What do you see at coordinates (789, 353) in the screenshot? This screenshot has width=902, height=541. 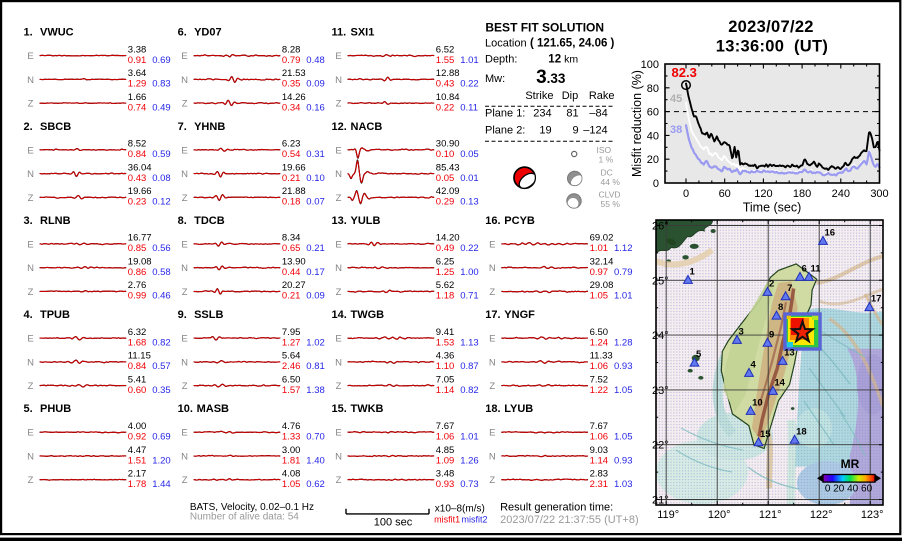 I see `svg-text: 13` at bounding box center [789, 353].